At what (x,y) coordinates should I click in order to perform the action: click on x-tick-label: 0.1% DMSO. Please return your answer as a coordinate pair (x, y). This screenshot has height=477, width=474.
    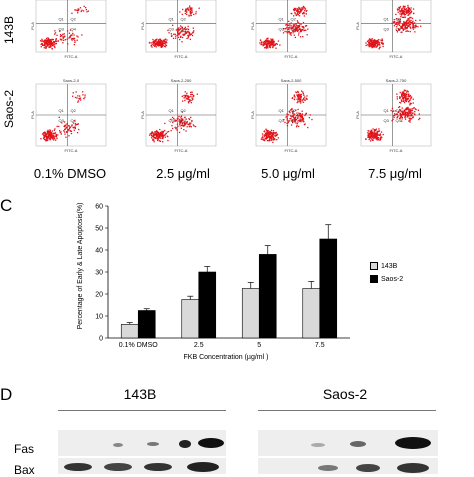
    Looking at the image, I should click on (138, 345).